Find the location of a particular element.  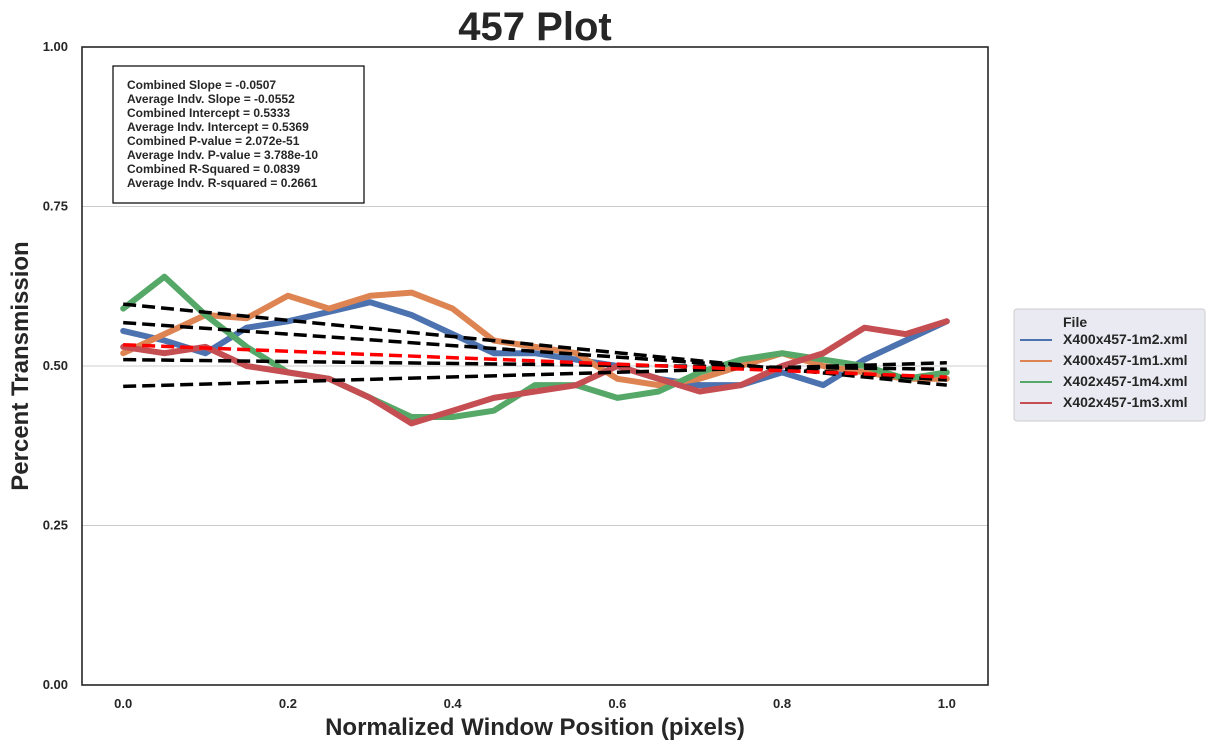

y-tick-label: 0.00 is located at coordinates (55, 684).